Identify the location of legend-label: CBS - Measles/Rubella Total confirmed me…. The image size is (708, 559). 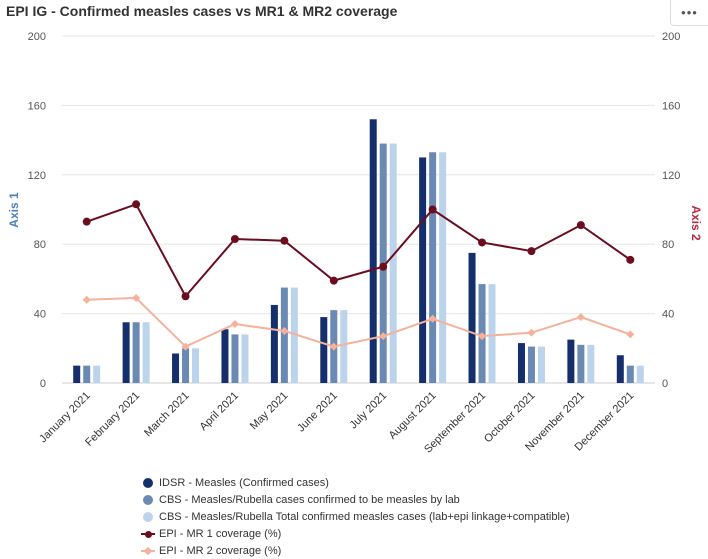
(364, 516).